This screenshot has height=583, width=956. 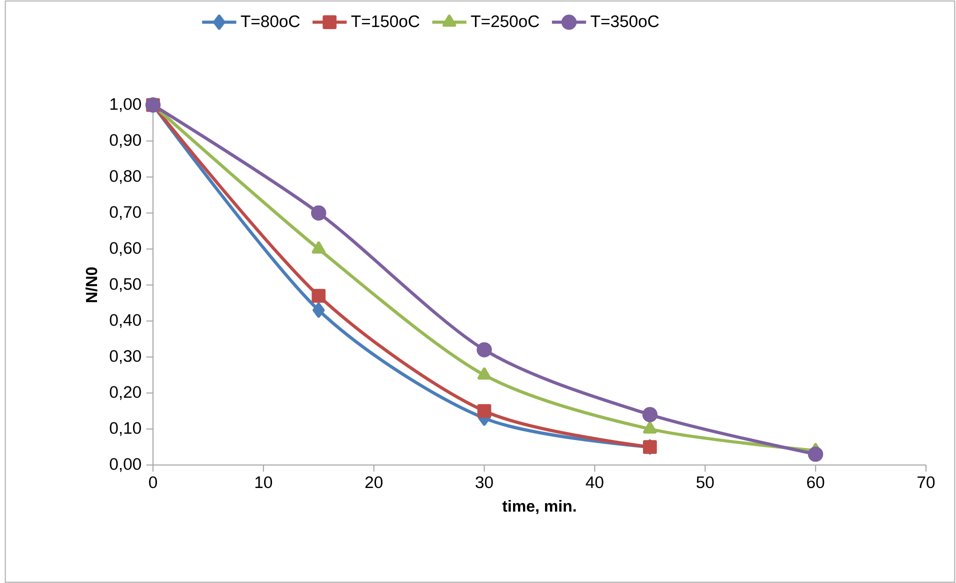 I want to click on legend-label: T=80oC, so click(x=270, y=21).